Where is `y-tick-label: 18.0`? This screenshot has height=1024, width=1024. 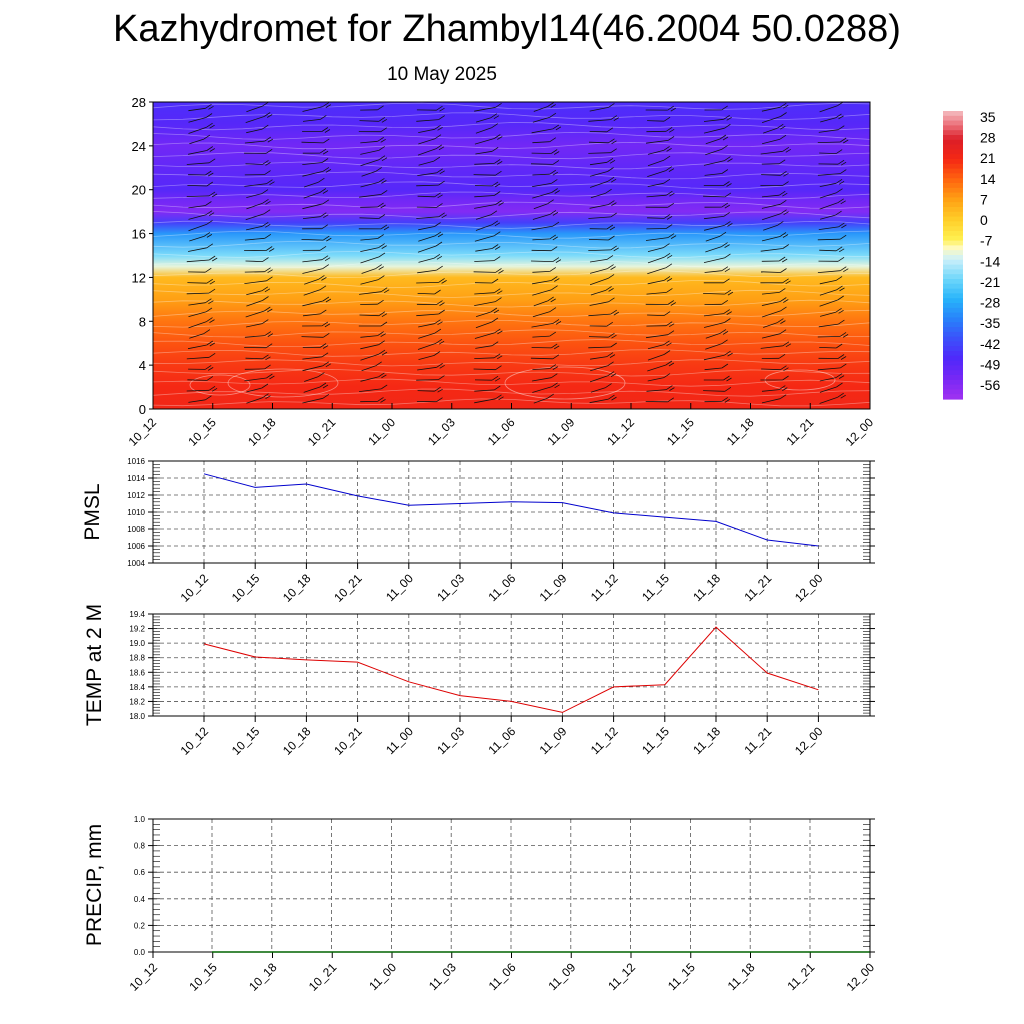
y-tick-label: 18.0 is located at coordinates (137, 716).